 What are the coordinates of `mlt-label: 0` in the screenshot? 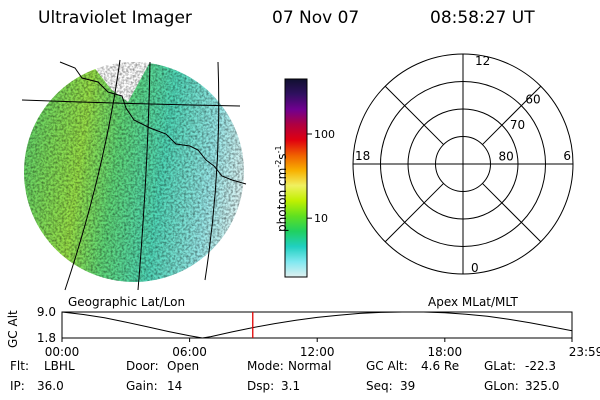 It's located at (475, 268).